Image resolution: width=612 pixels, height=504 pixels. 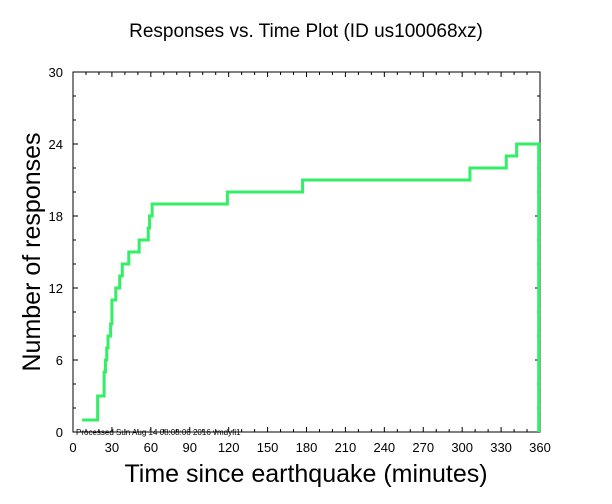 What do you see at coordinates (423, 447) in the screenshot?
I see `x-tick-label: 270` at bounding box center [423, 447].